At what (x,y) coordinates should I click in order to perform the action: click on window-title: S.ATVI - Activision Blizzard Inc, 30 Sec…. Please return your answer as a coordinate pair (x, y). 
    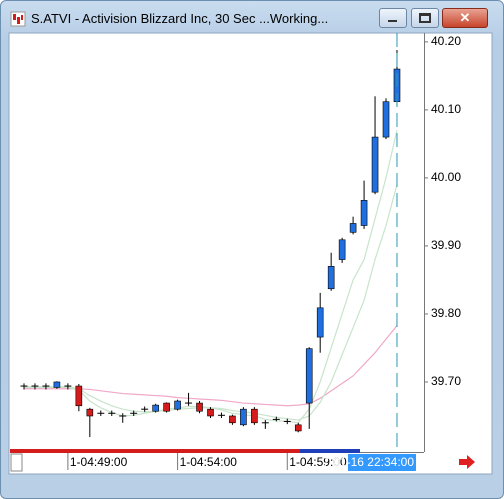
    Looking at the image, I should click on (180, 18).